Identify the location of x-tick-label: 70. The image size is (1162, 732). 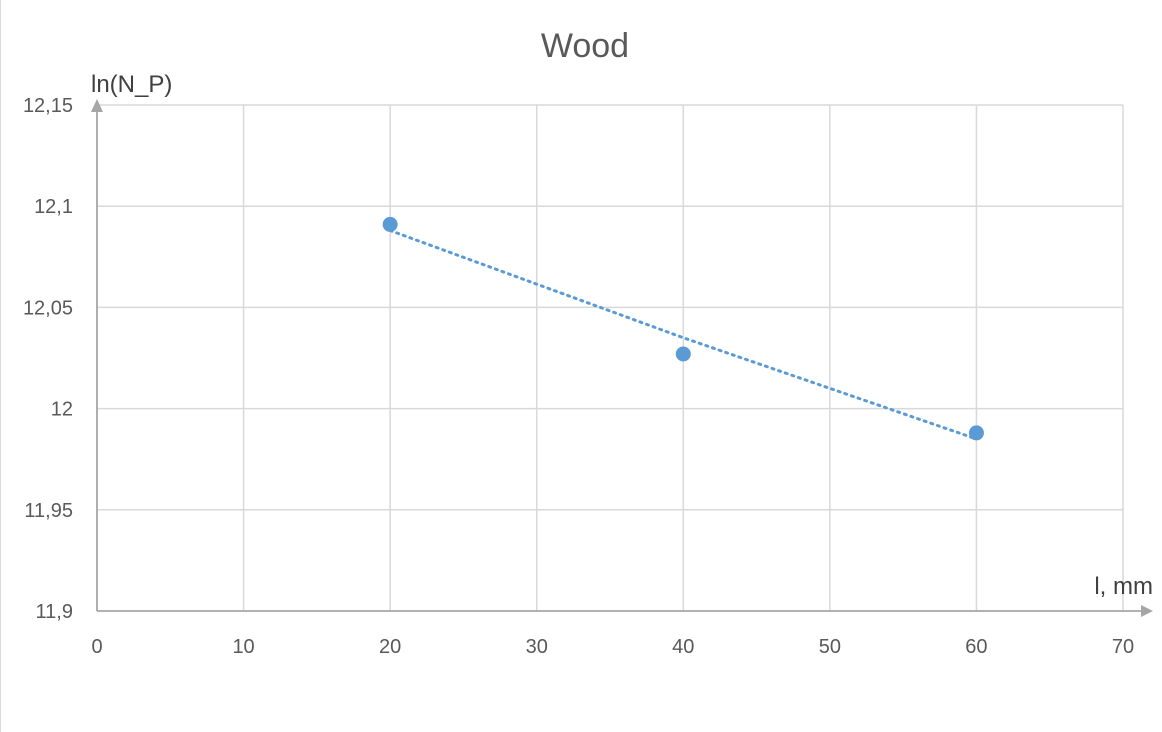
(1123, 647).